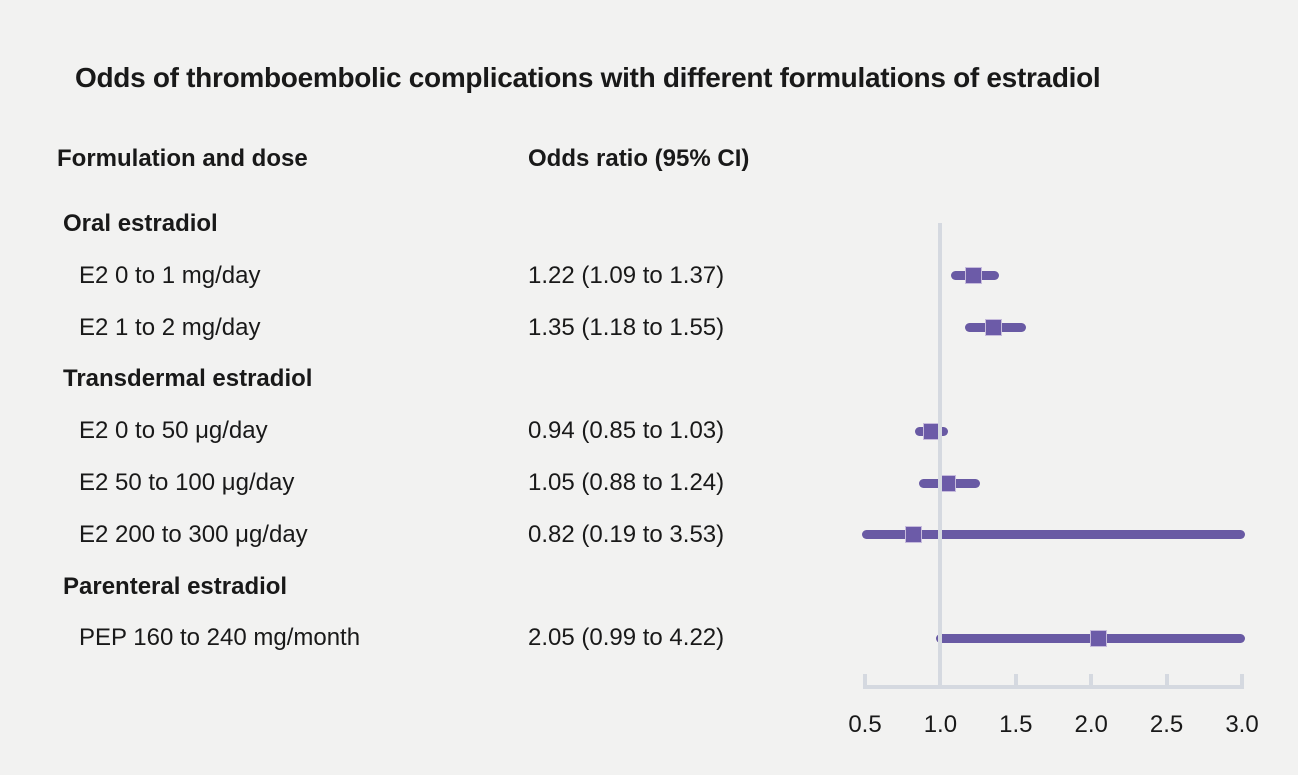 This screenshot has height=775, width=1298. I want to click on confidence-interval-line, so click(1053, 535).